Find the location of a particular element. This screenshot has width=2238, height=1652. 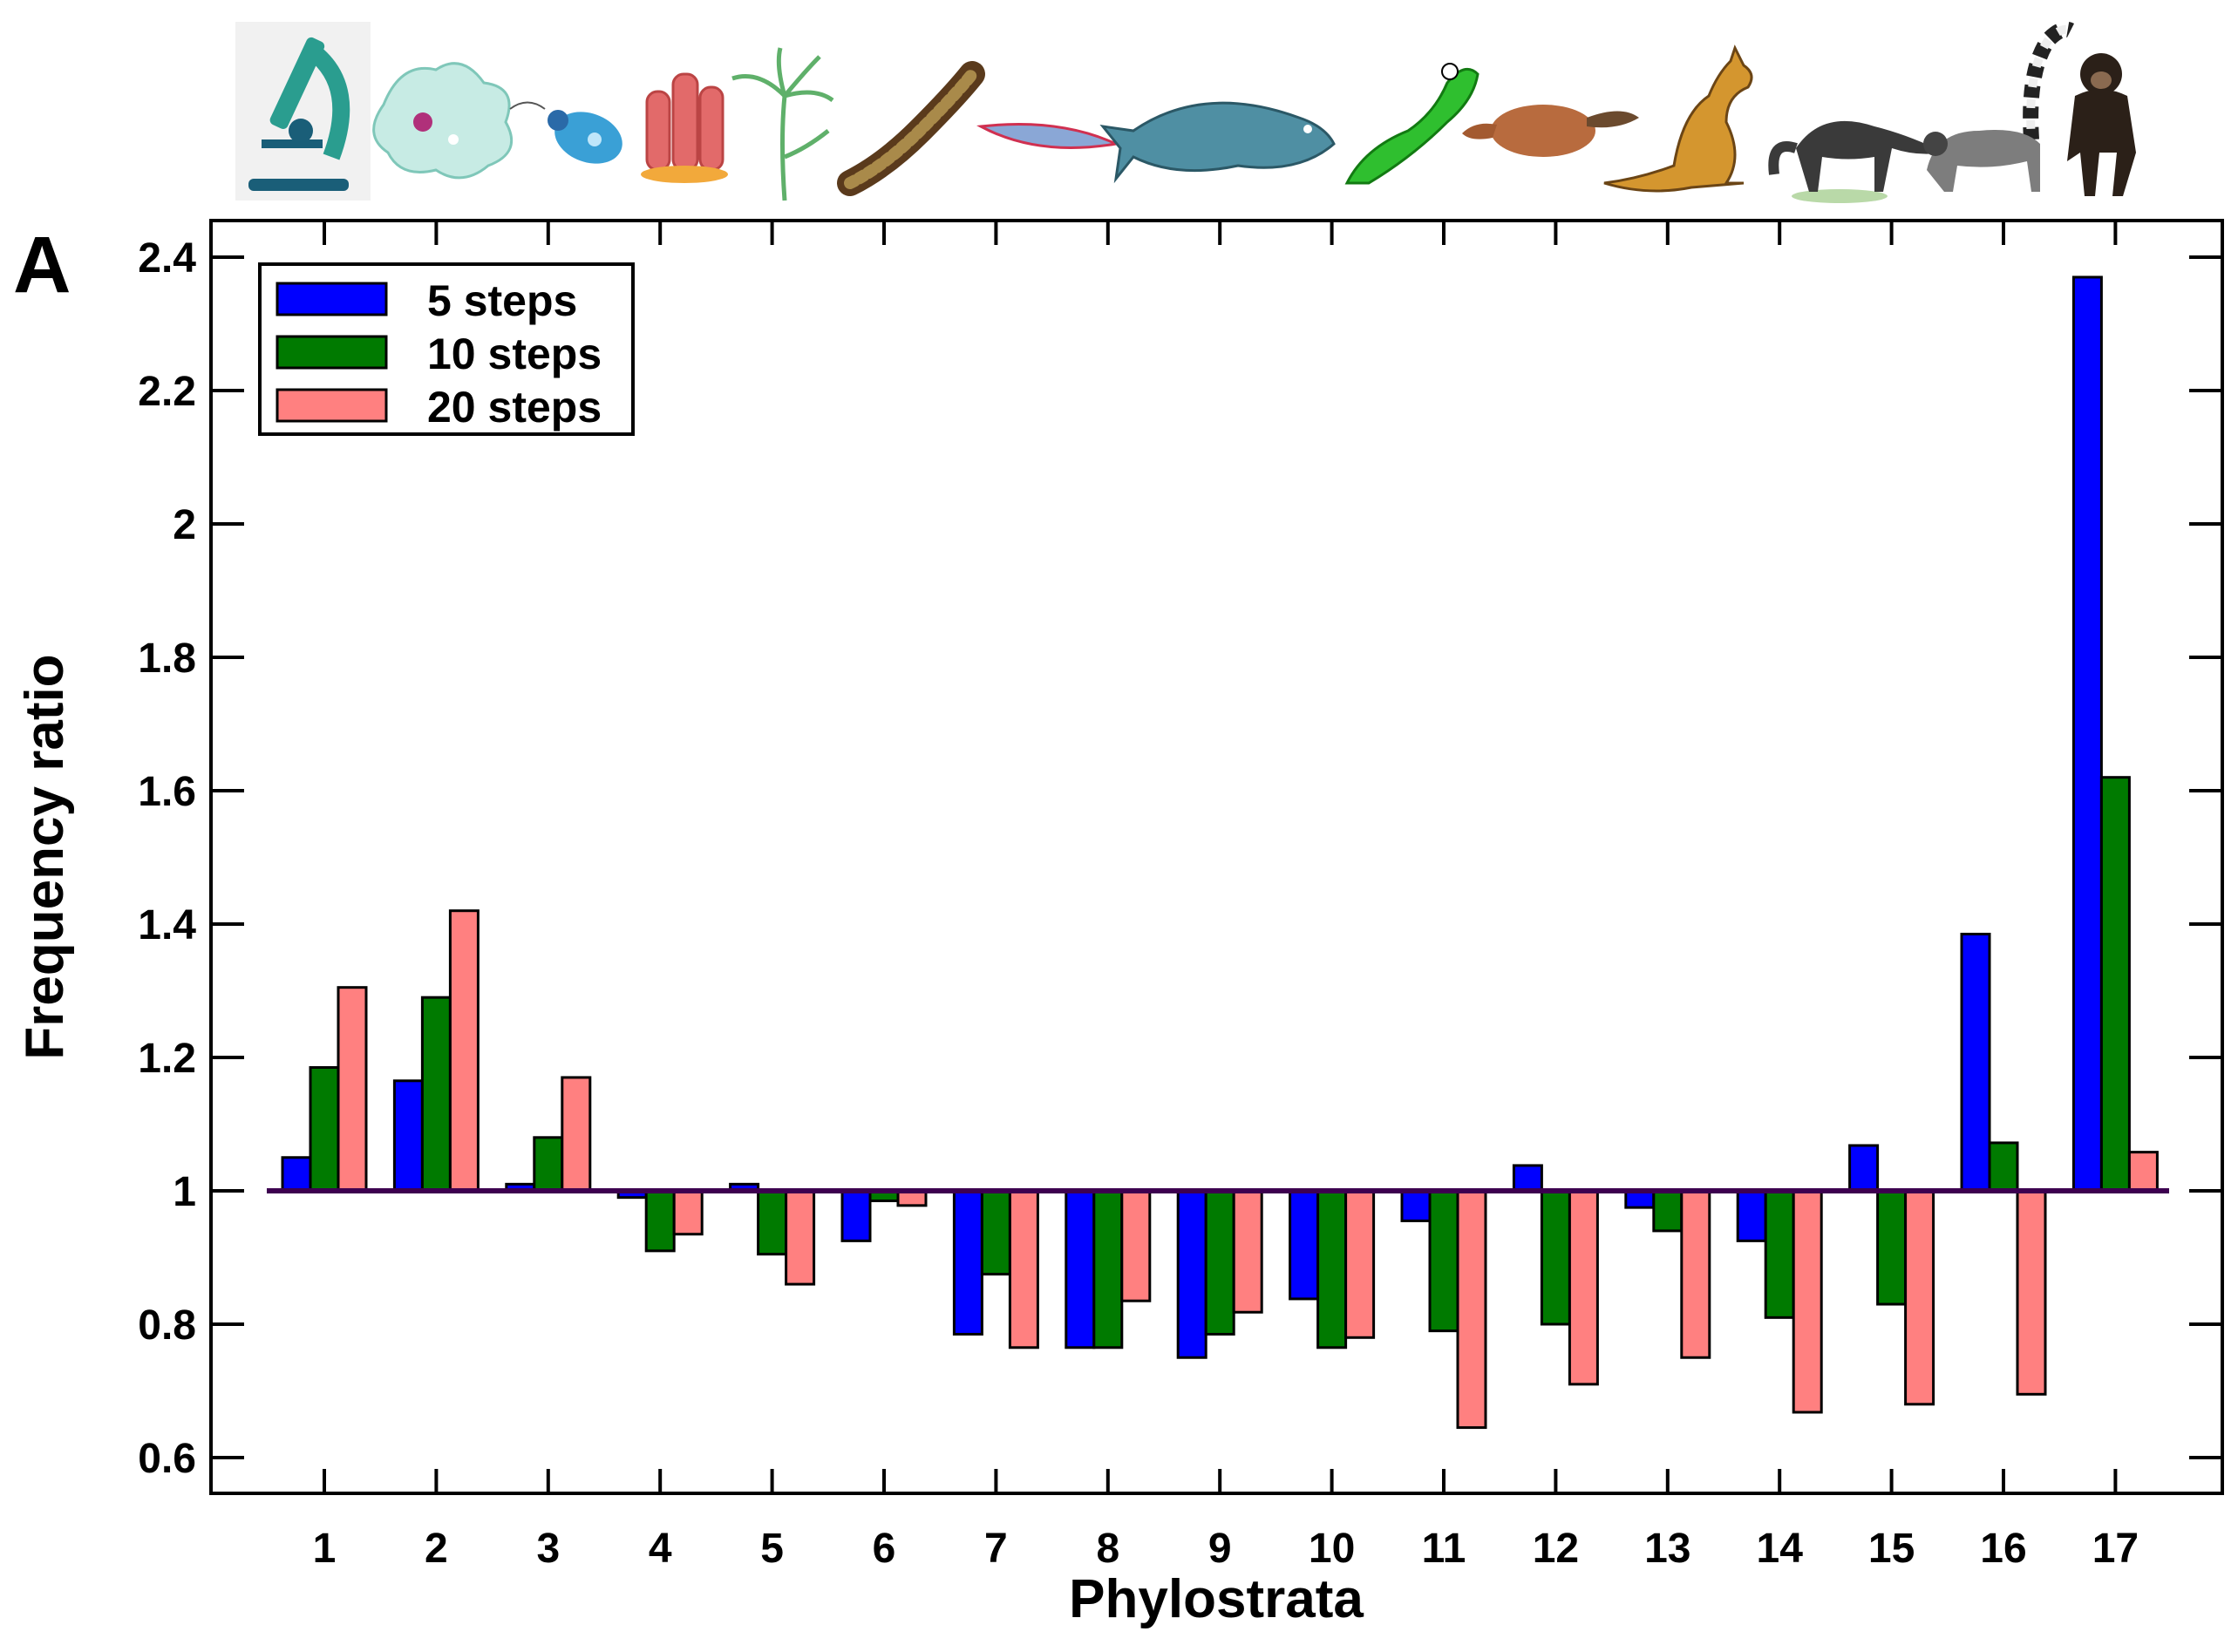

x-tick-label: 2 is located at coordinates (436, 1549).